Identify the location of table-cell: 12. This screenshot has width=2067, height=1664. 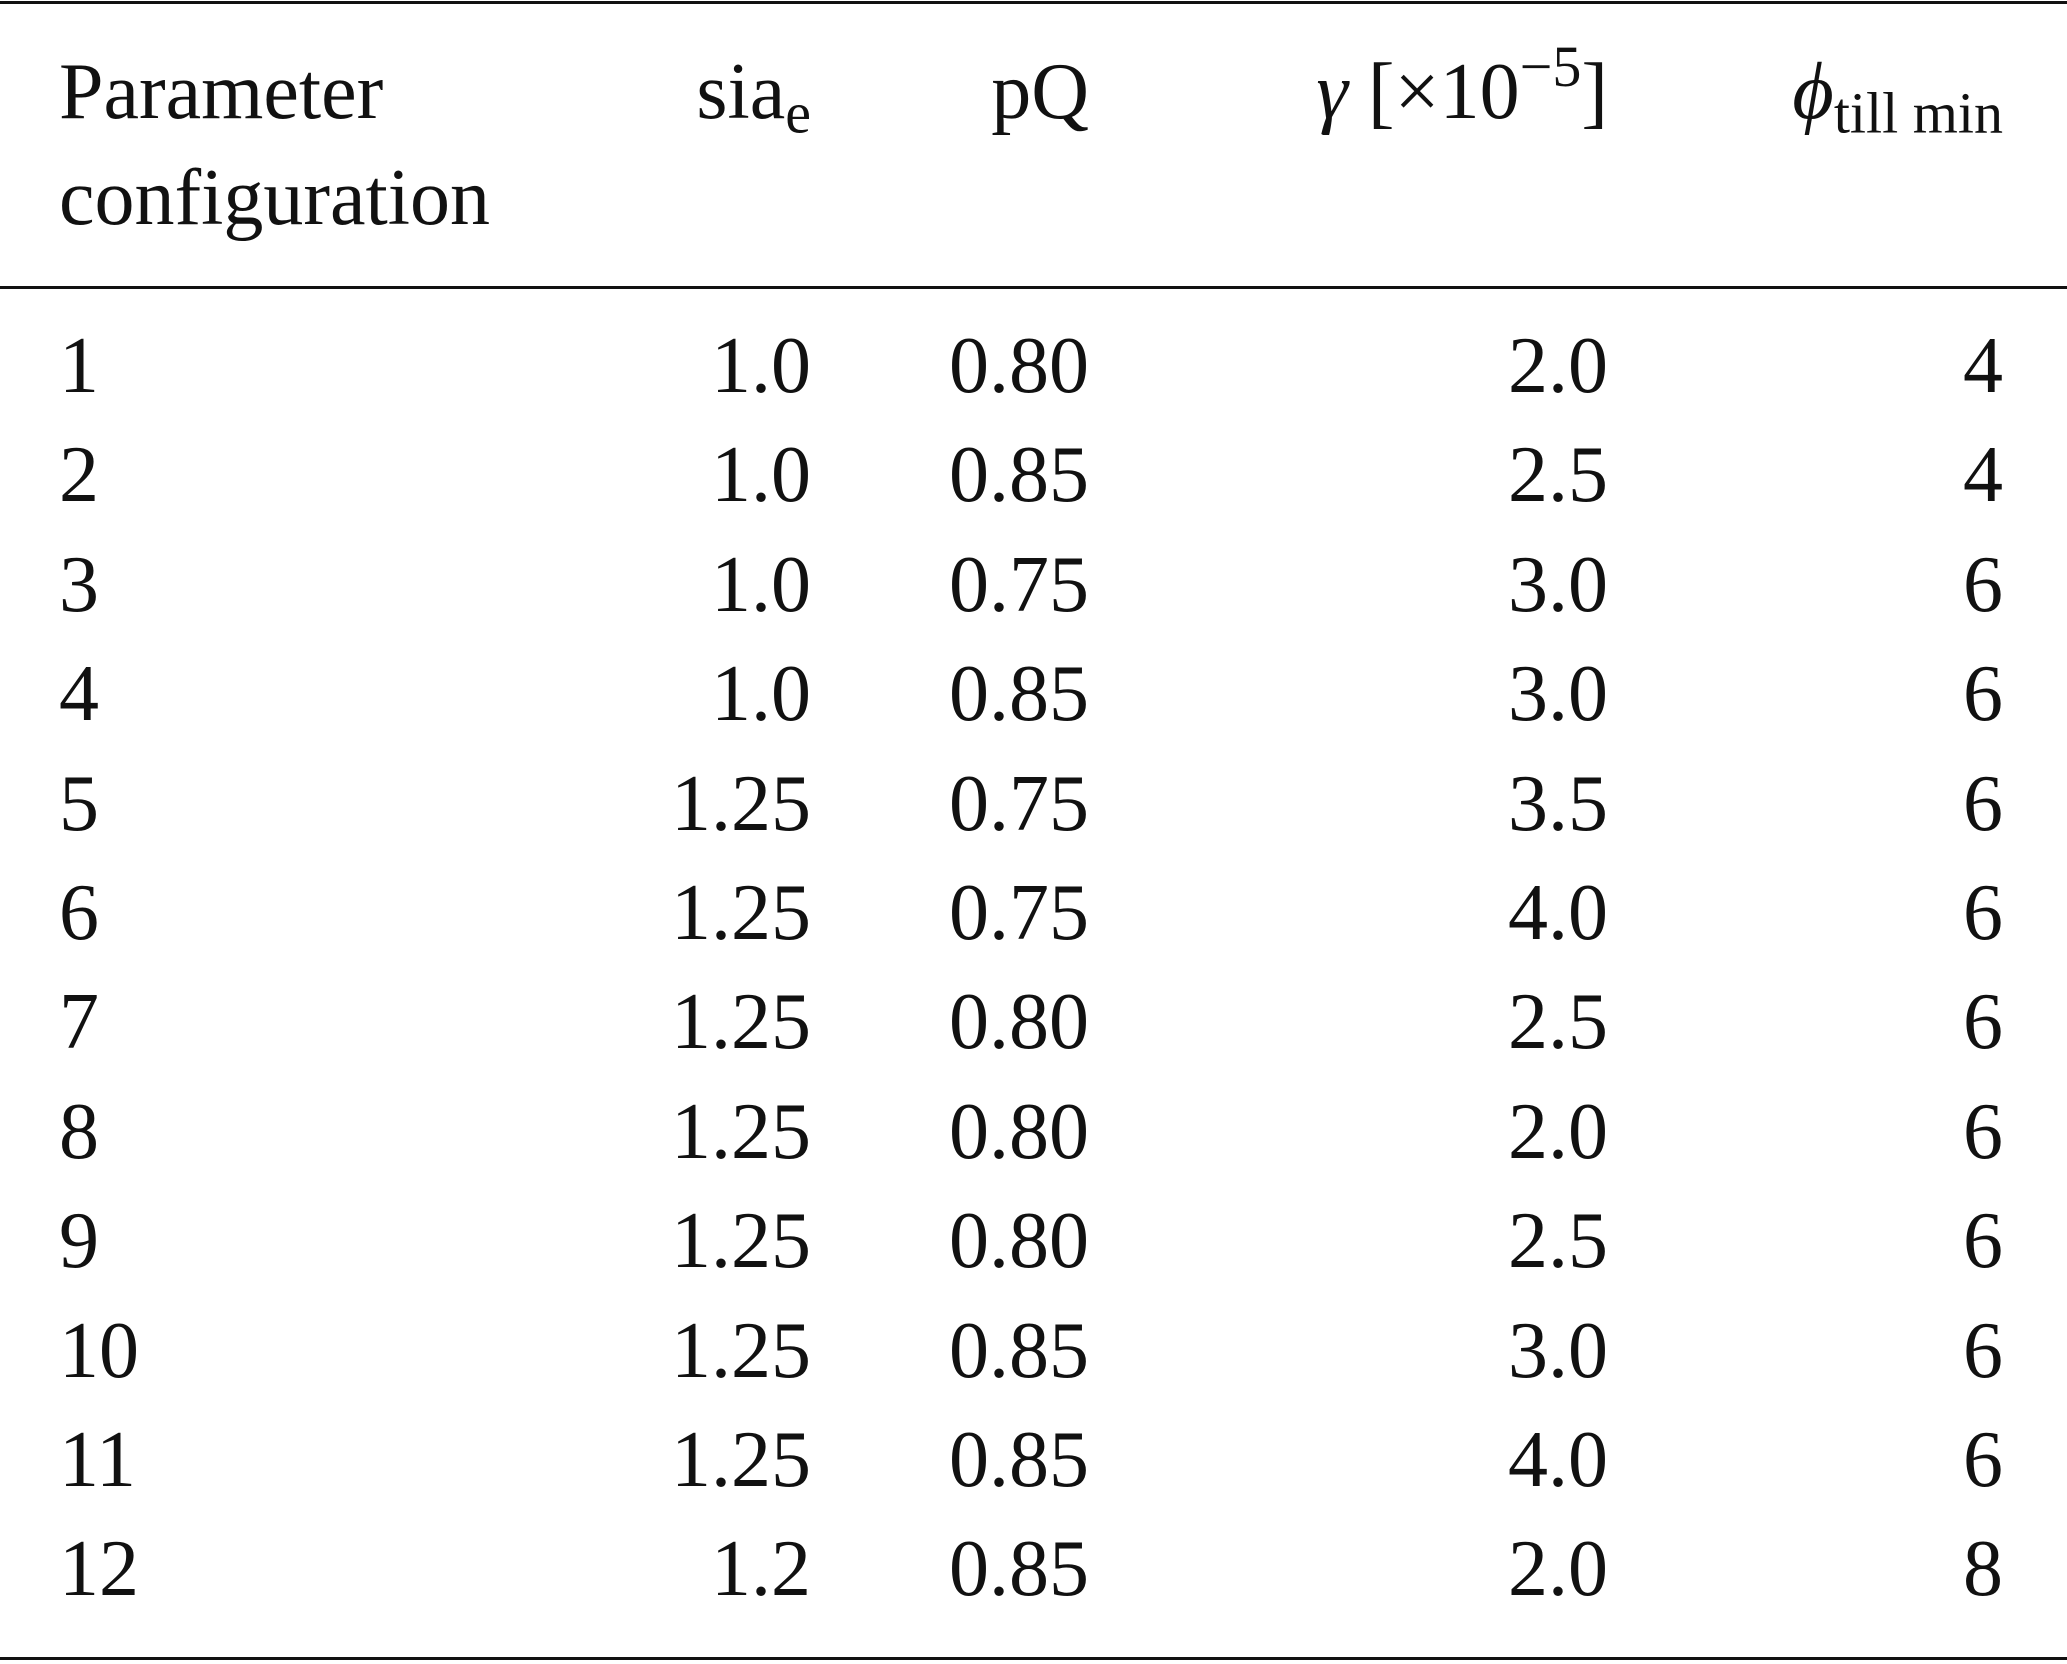
(99, 1569).